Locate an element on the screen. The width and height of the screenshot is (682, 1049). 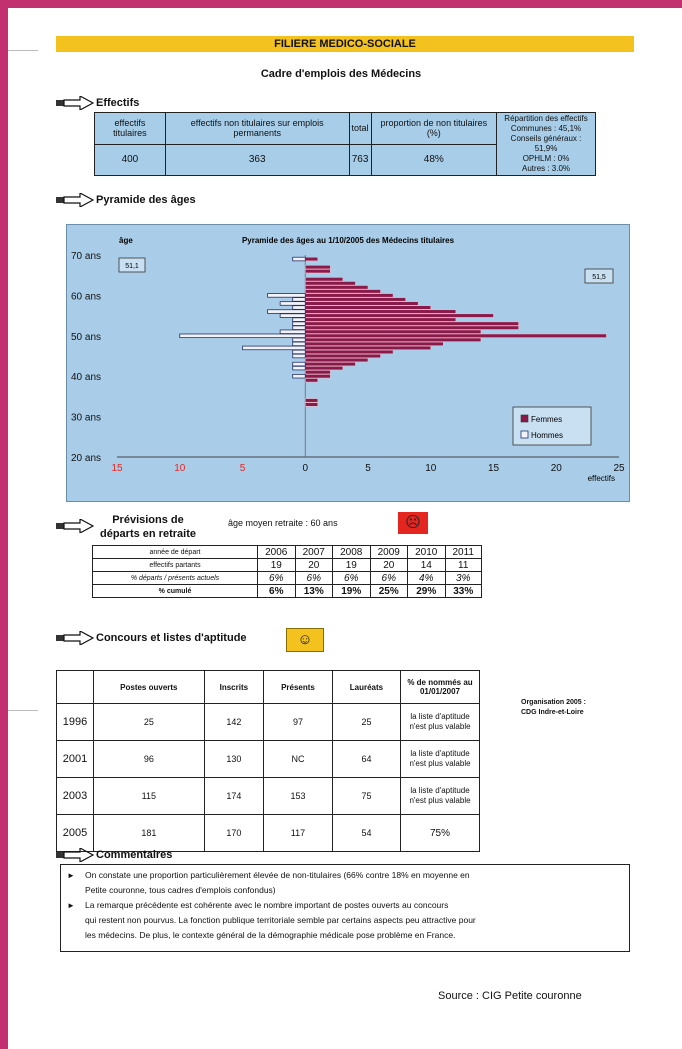
y-tick-label: 60 ans is located at coordinates (86, 296).